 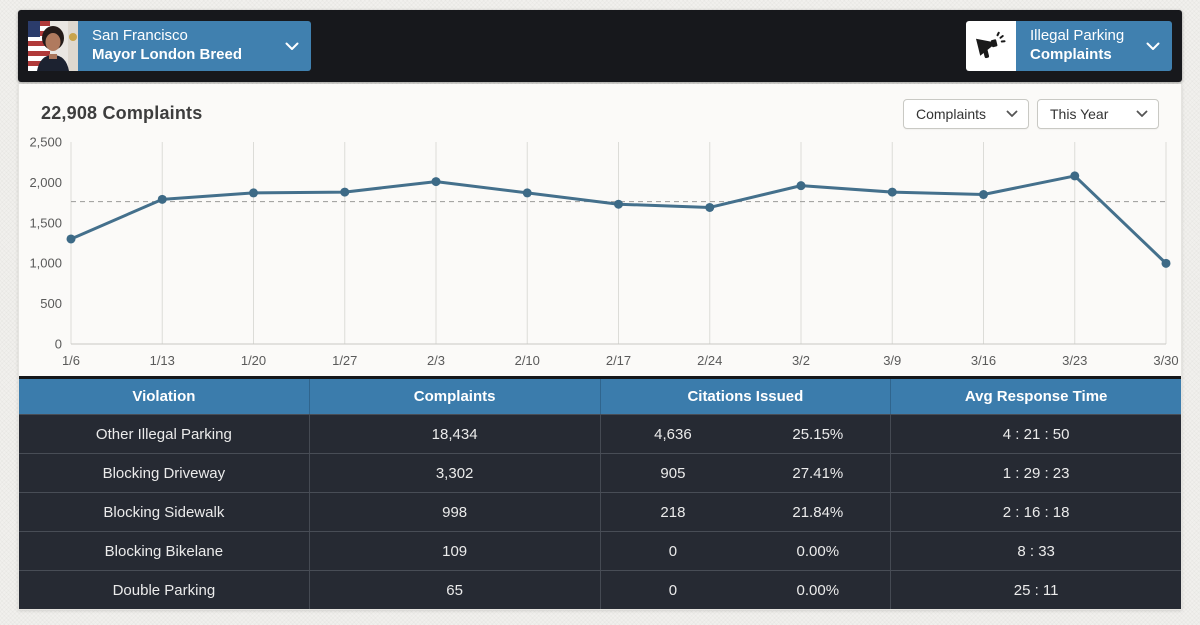 What do you see at coordinates (745, 396) in the screenshot?
I see `column-header-citations: Citations Issued` at bounding box center [745, 396].